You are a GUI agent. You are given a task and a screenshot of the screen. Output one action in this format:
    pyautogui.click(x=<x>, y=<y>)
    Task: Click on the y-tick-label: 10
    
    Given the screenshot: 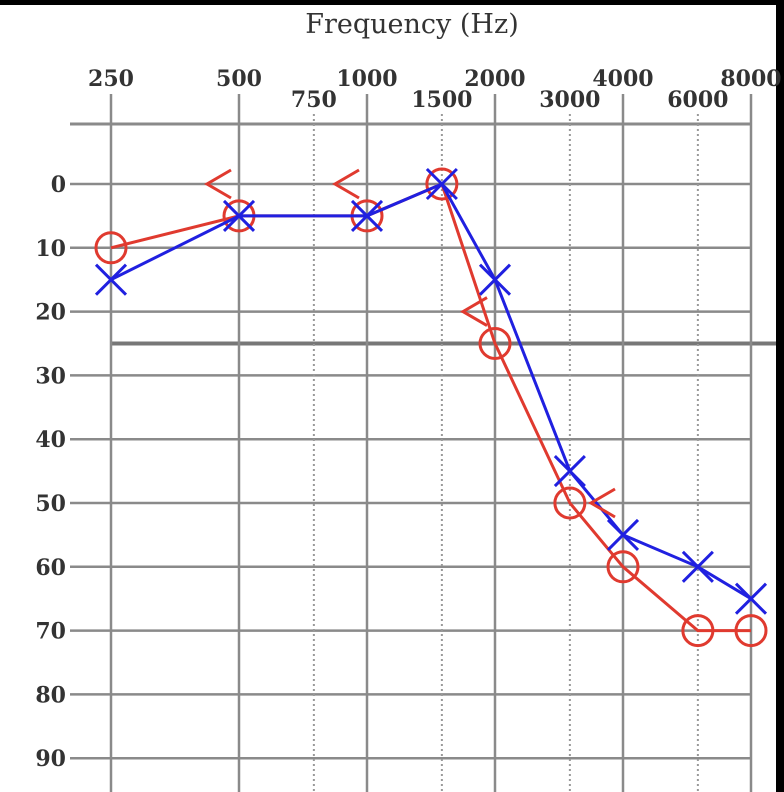 What is the action you would take?
    pyautogui.click(x=50, y=249)
    